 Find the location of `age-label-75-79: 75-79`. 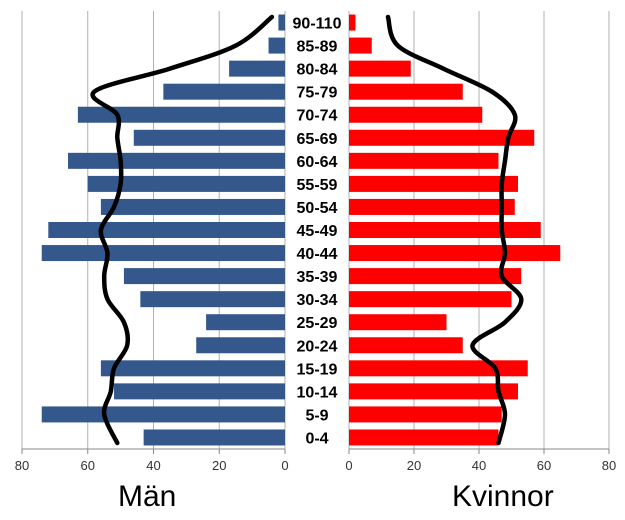

age-label-75-79: 75-79 is located at coordinates (317, 93).